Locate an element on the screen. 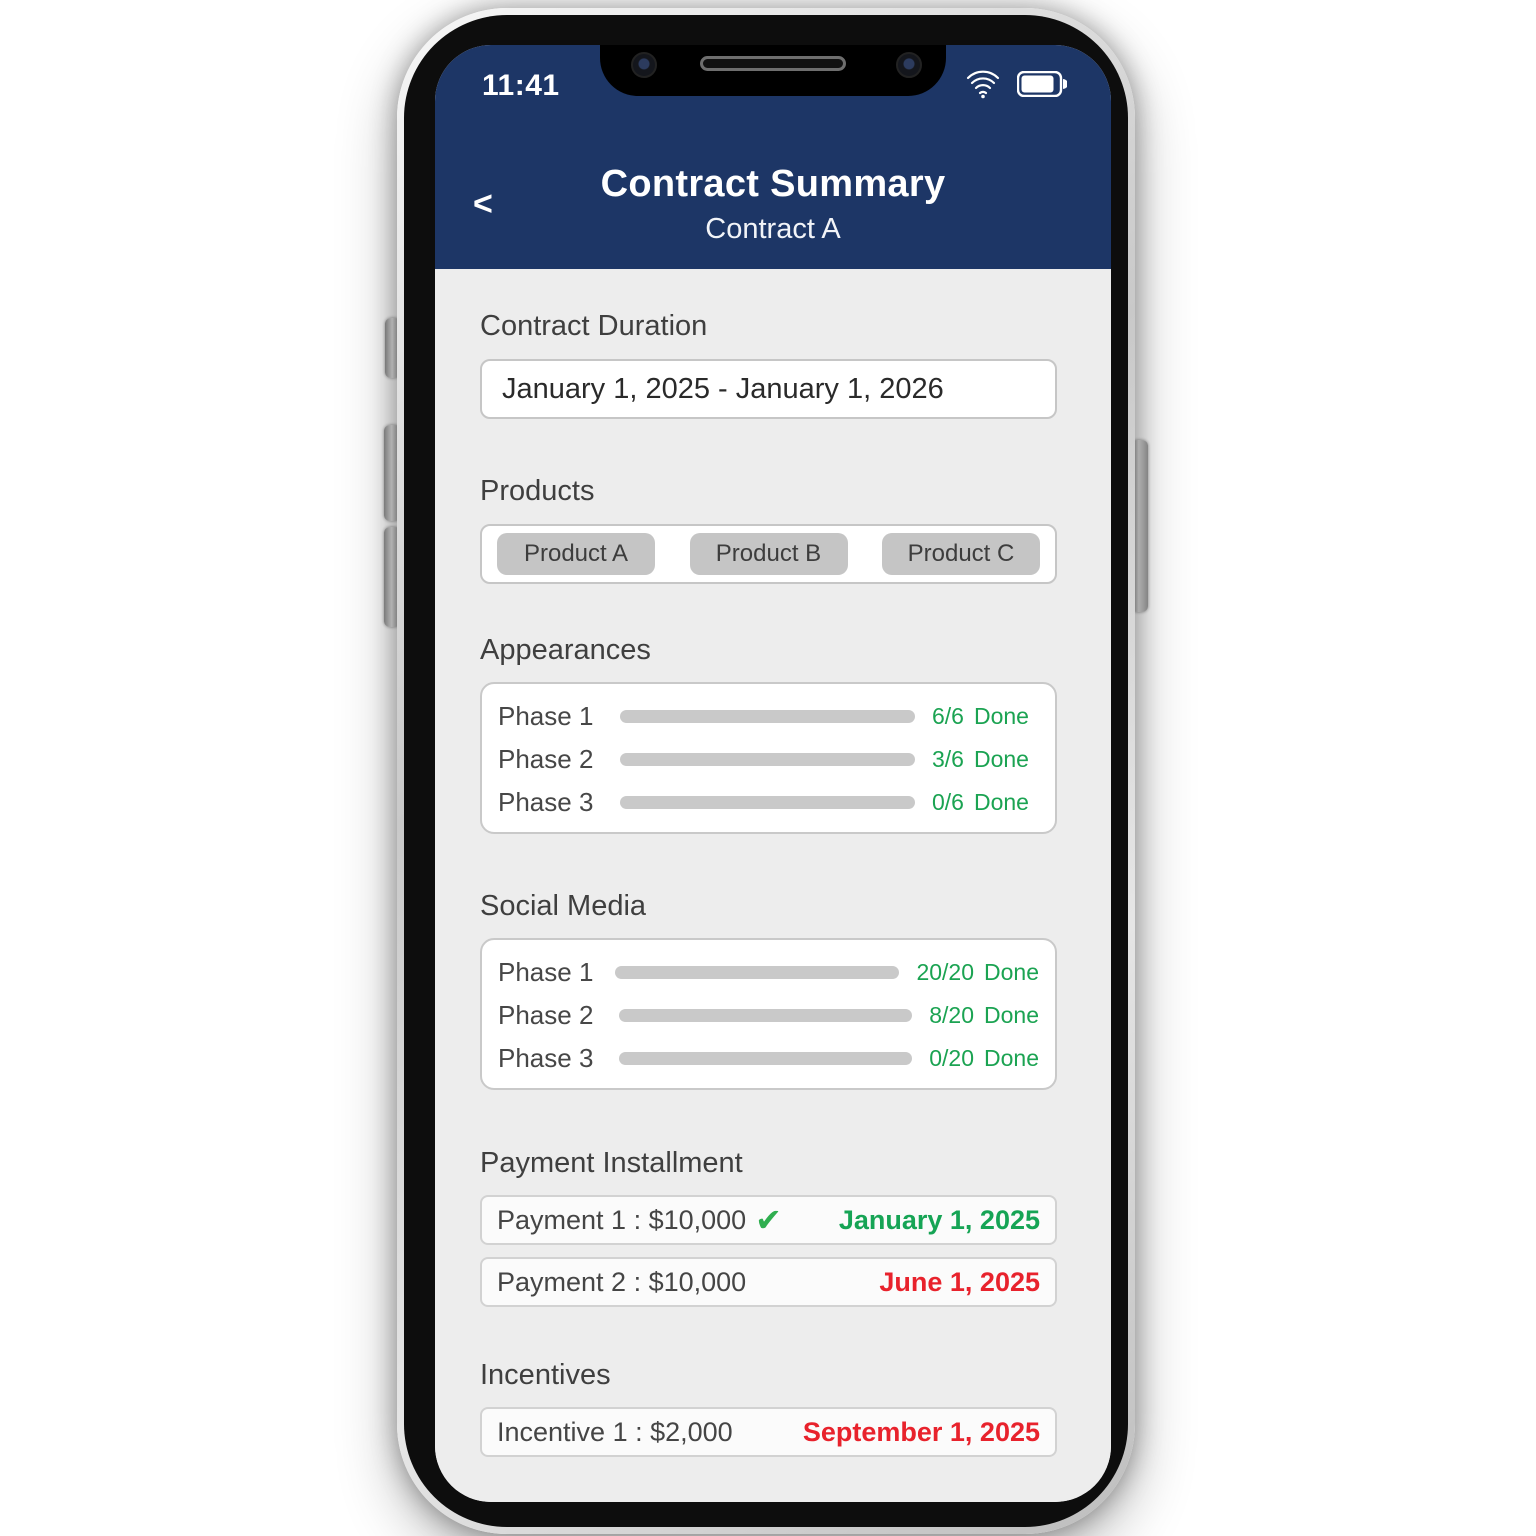 The width and height of the screenshot is (1536, 1536). progress-row: Phase 2 8/20 Done is located at coordinates (768, 1015).